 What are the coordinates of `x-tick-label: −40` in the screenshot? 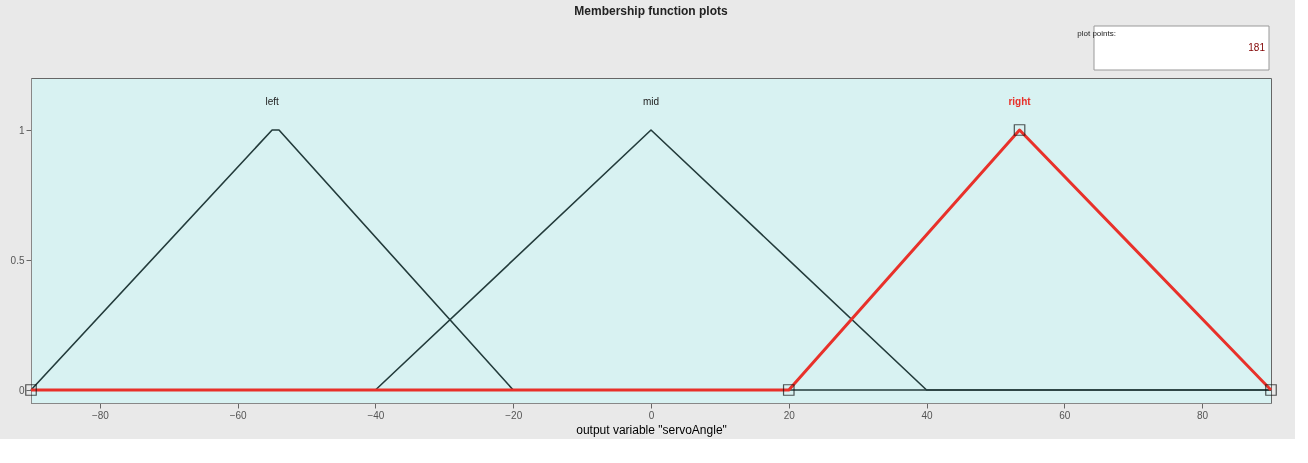 It's located at (376, 415).